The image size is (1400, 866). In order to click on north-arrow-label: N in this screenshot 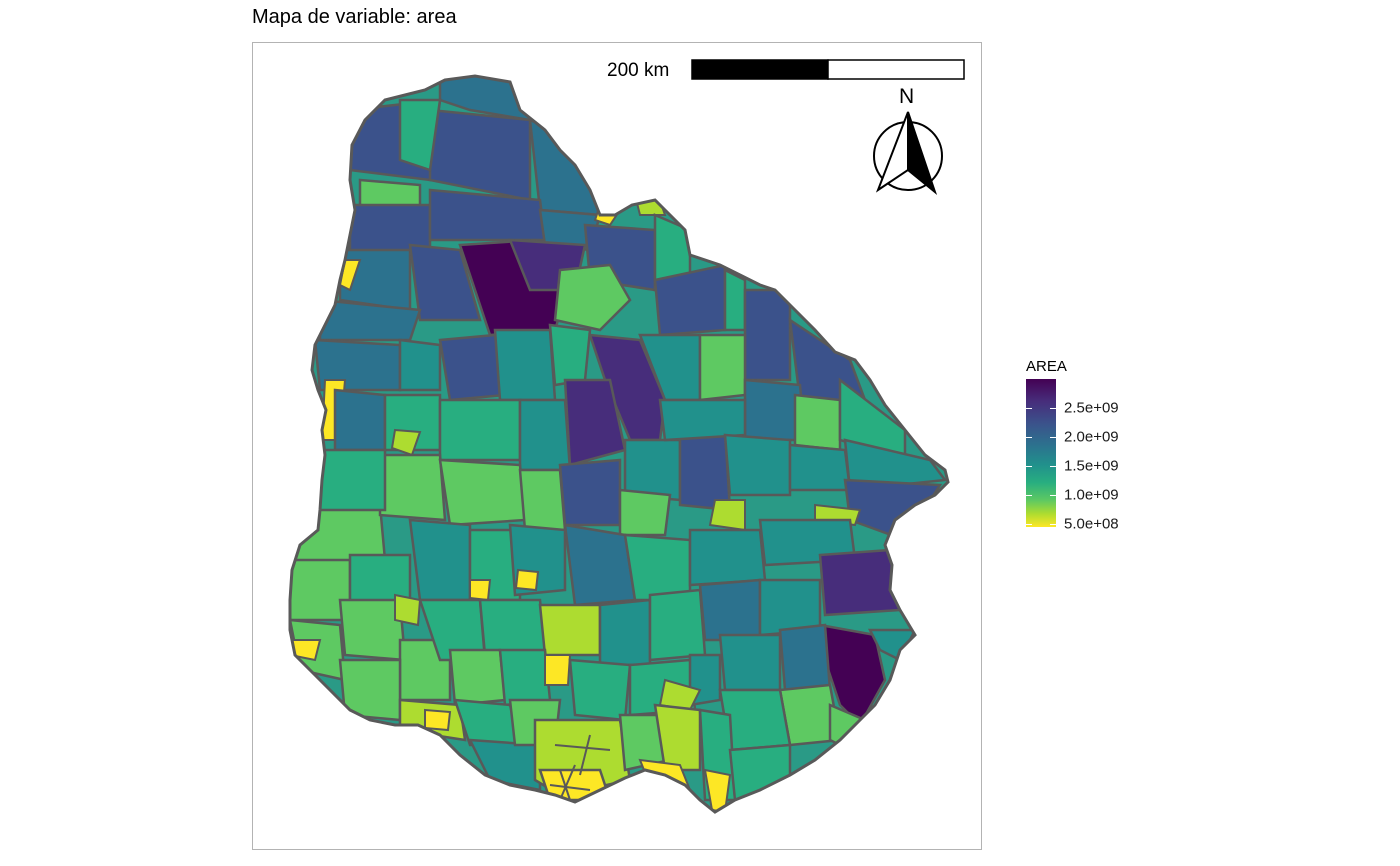, I will do `click(907, 96)`.